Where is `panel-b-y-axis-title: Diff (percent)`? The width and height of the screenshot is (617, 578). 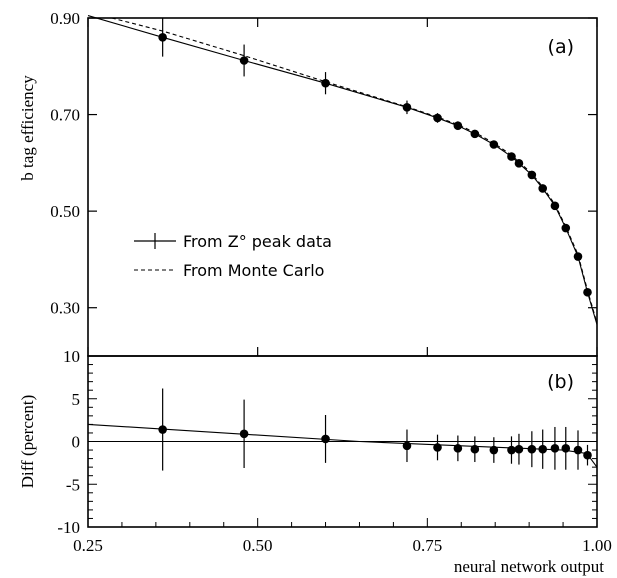 panel-b-y-axis-title: Diff (percent) is located at coordinates (27, 442).